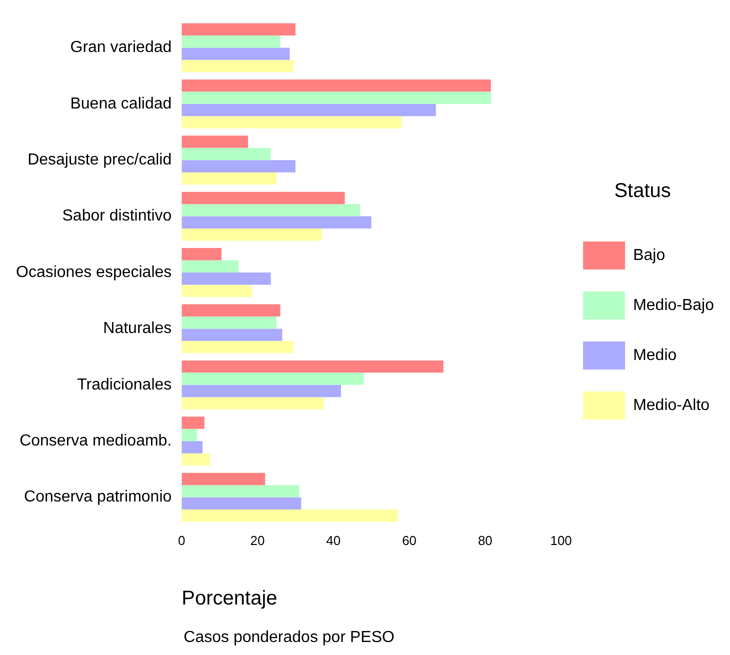 This screenshot has width=730, height=655. Describe the element at coordinates (289, 637) in the screenshot. I see `text: Casos ponderados por PESO` at that location.